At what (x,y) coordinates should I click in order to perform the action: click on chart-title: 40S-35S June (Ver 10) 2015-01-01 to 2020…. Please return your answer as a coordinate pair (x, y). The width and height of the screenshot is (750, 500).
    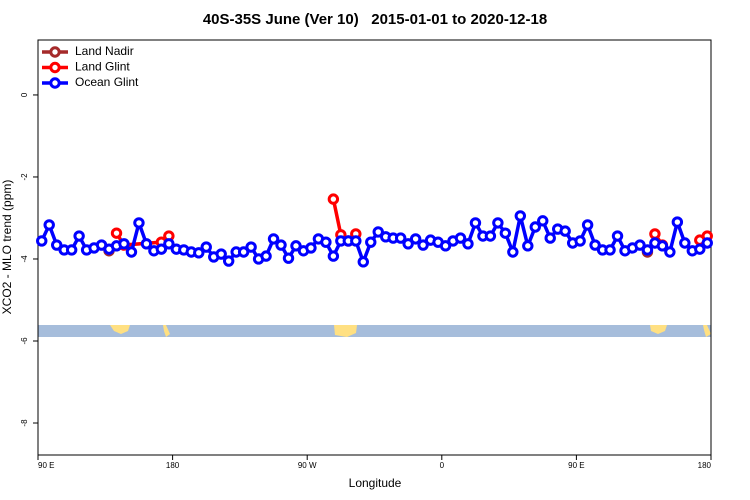
    Looking at the image, I should click on (375, 19).